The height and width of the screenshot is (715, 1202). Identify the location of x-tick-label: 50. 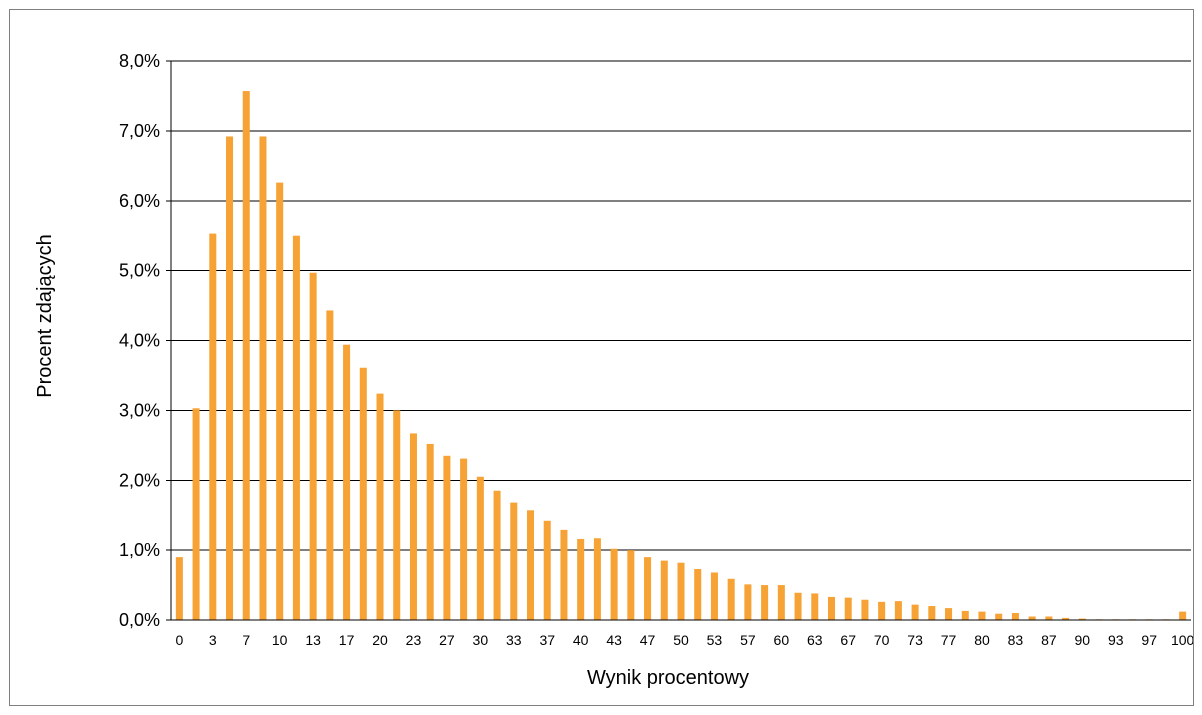
(681, 640).